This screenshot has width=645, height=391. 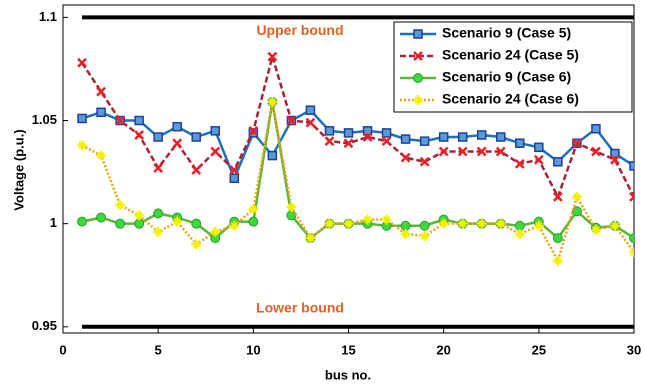 What do you see at coordinates (299, 30) in the screenshot?
I see `annotation: Upper bound` at bounding box center [299, 30].